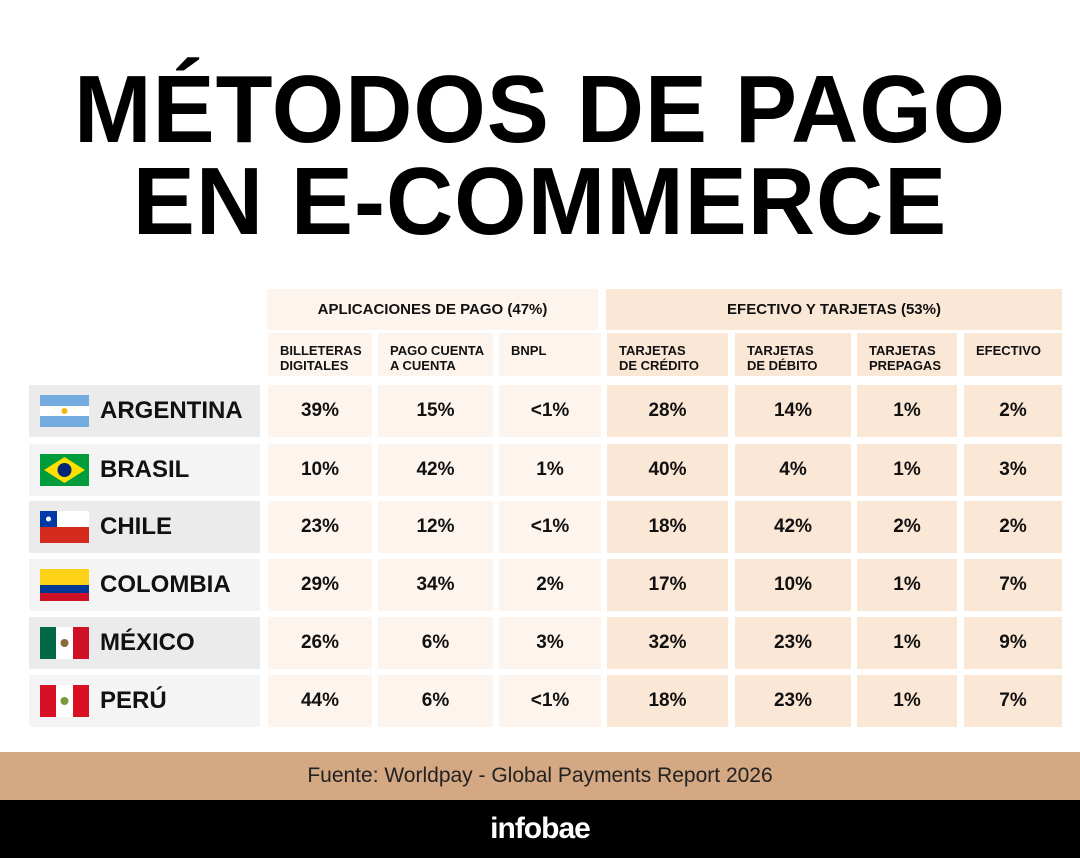 The image size is (1080, 858). I want to click on group-header: EFECTIVO Y TARJETAS (53%), so click(834, 309).